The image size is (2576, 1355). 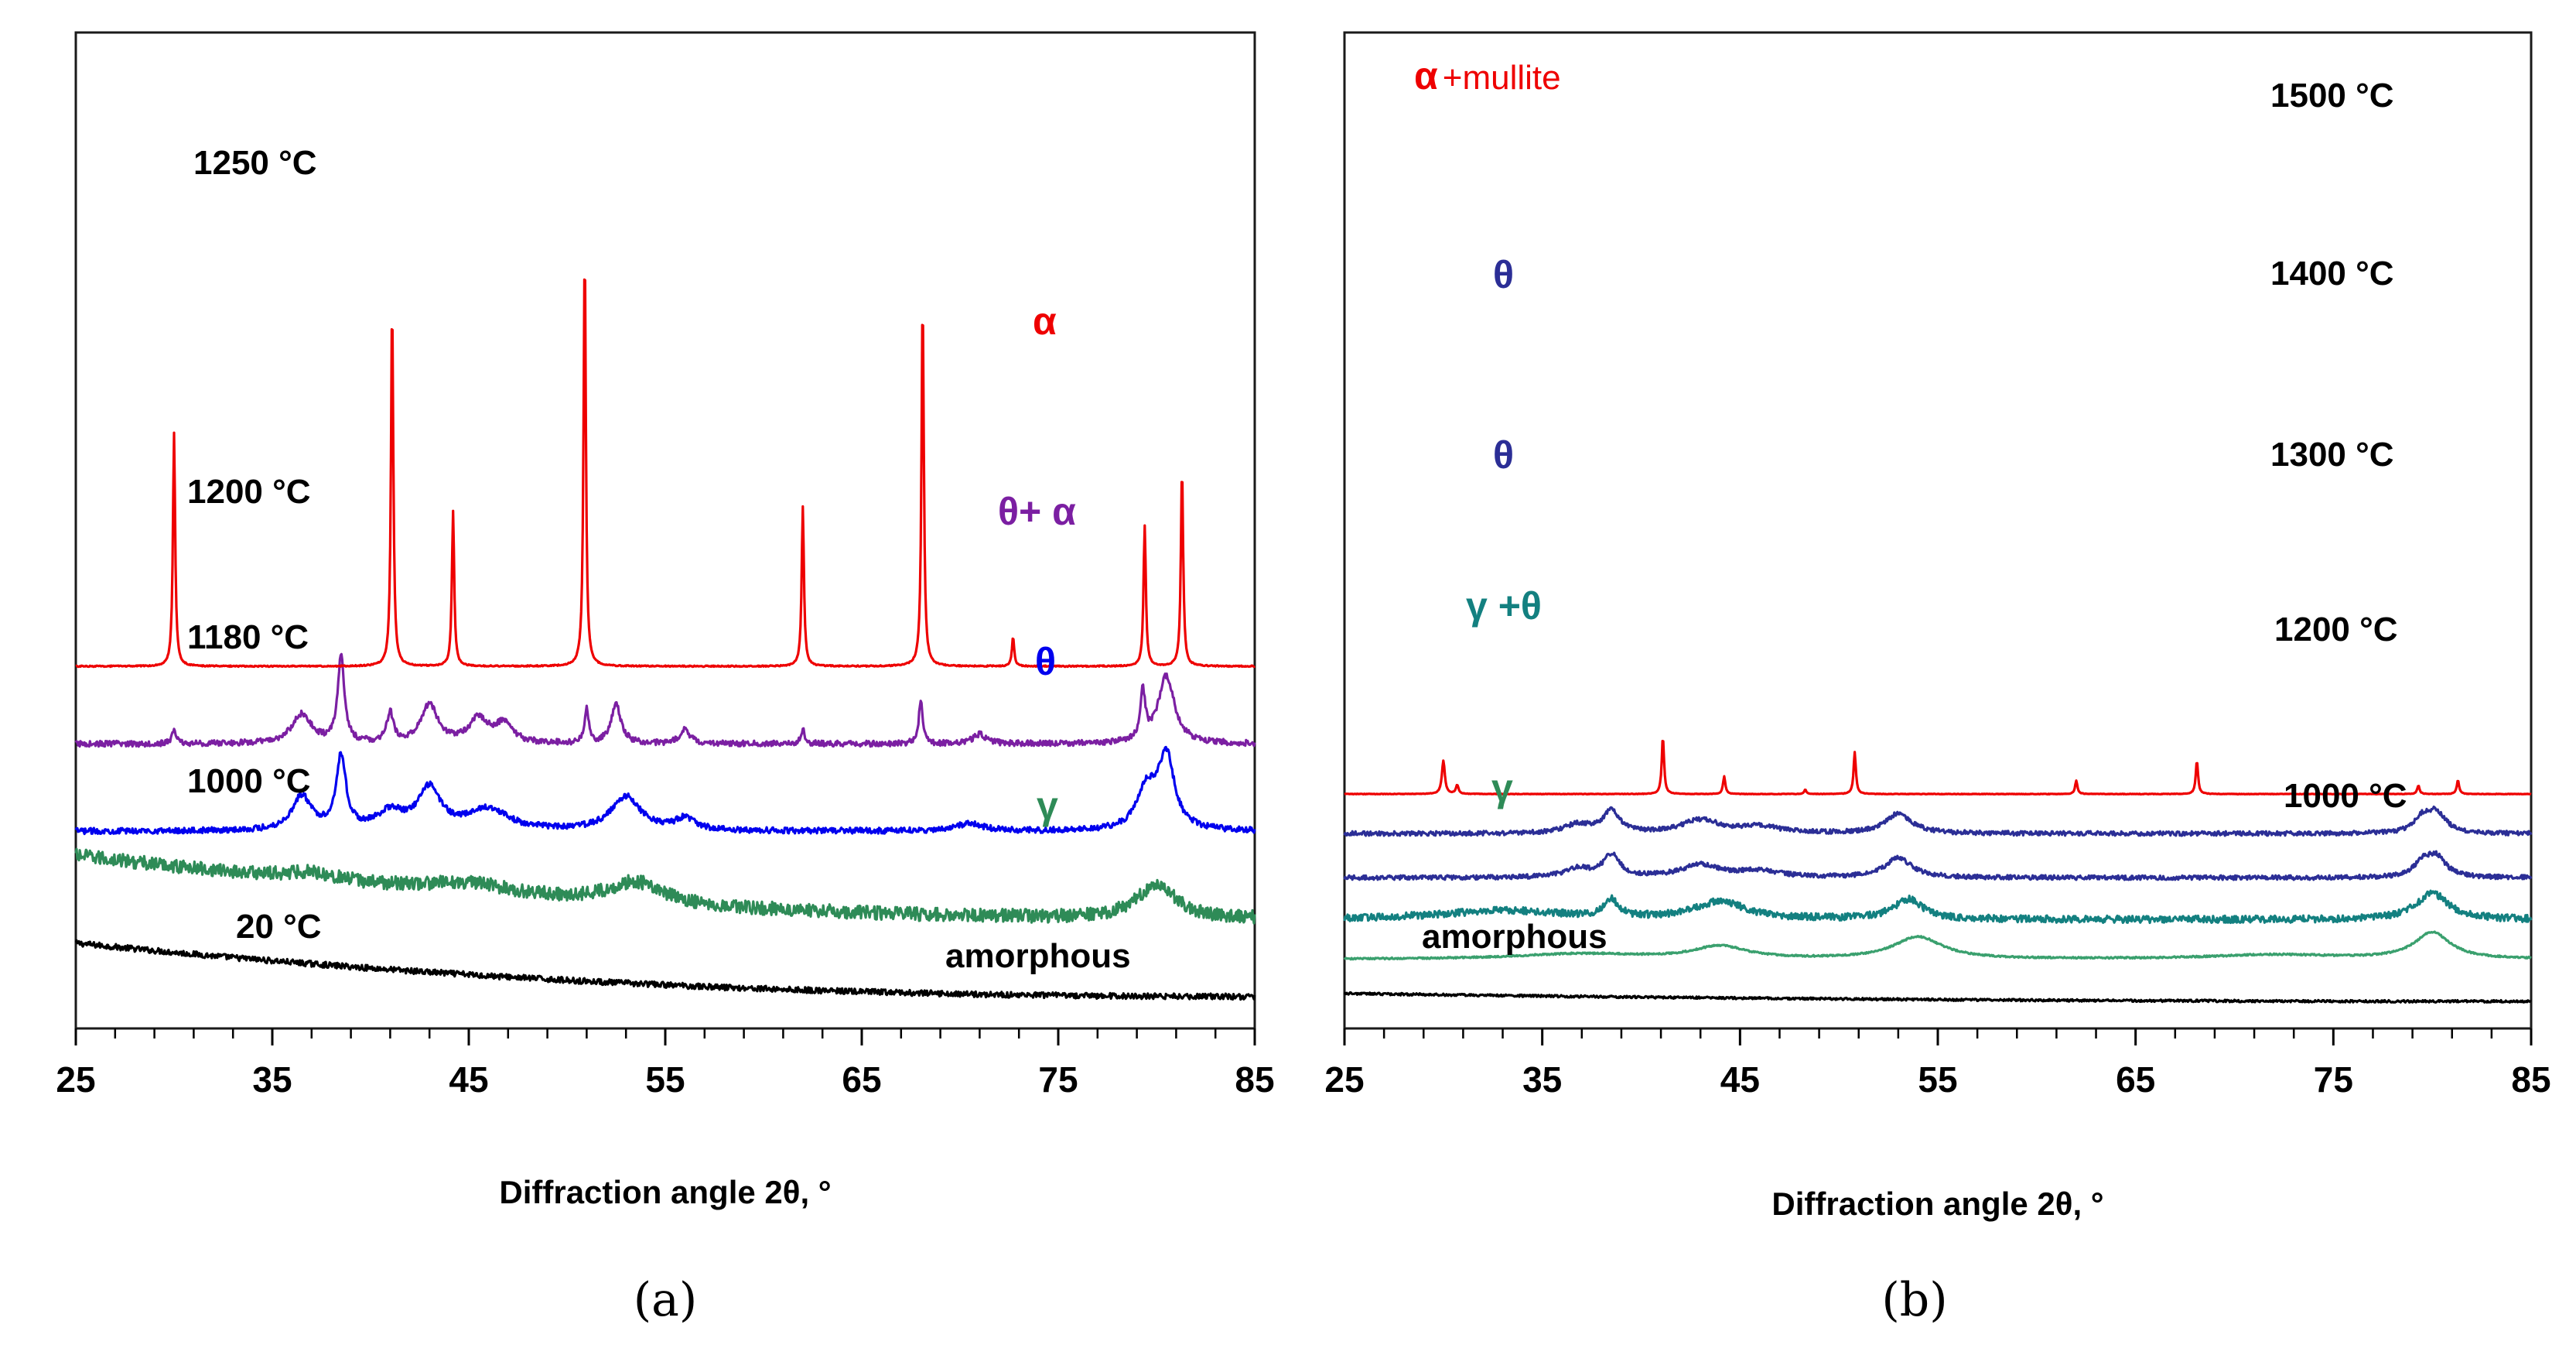 What do you see at coordinates (2335, 629) in the screenshot?
I see `panel-b-label-1200: 1200 °C` at bounding box center [2335, 629].